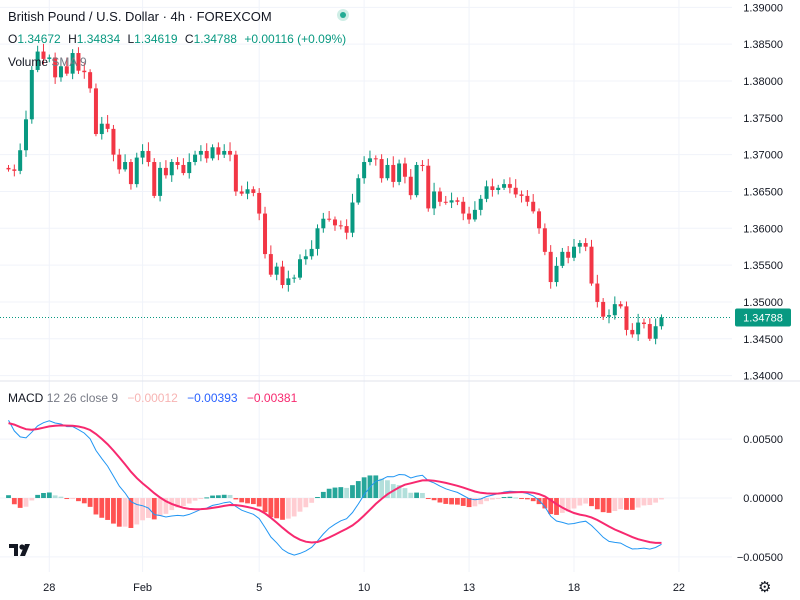  I want to click on last-price-tag, so click(763, 317).